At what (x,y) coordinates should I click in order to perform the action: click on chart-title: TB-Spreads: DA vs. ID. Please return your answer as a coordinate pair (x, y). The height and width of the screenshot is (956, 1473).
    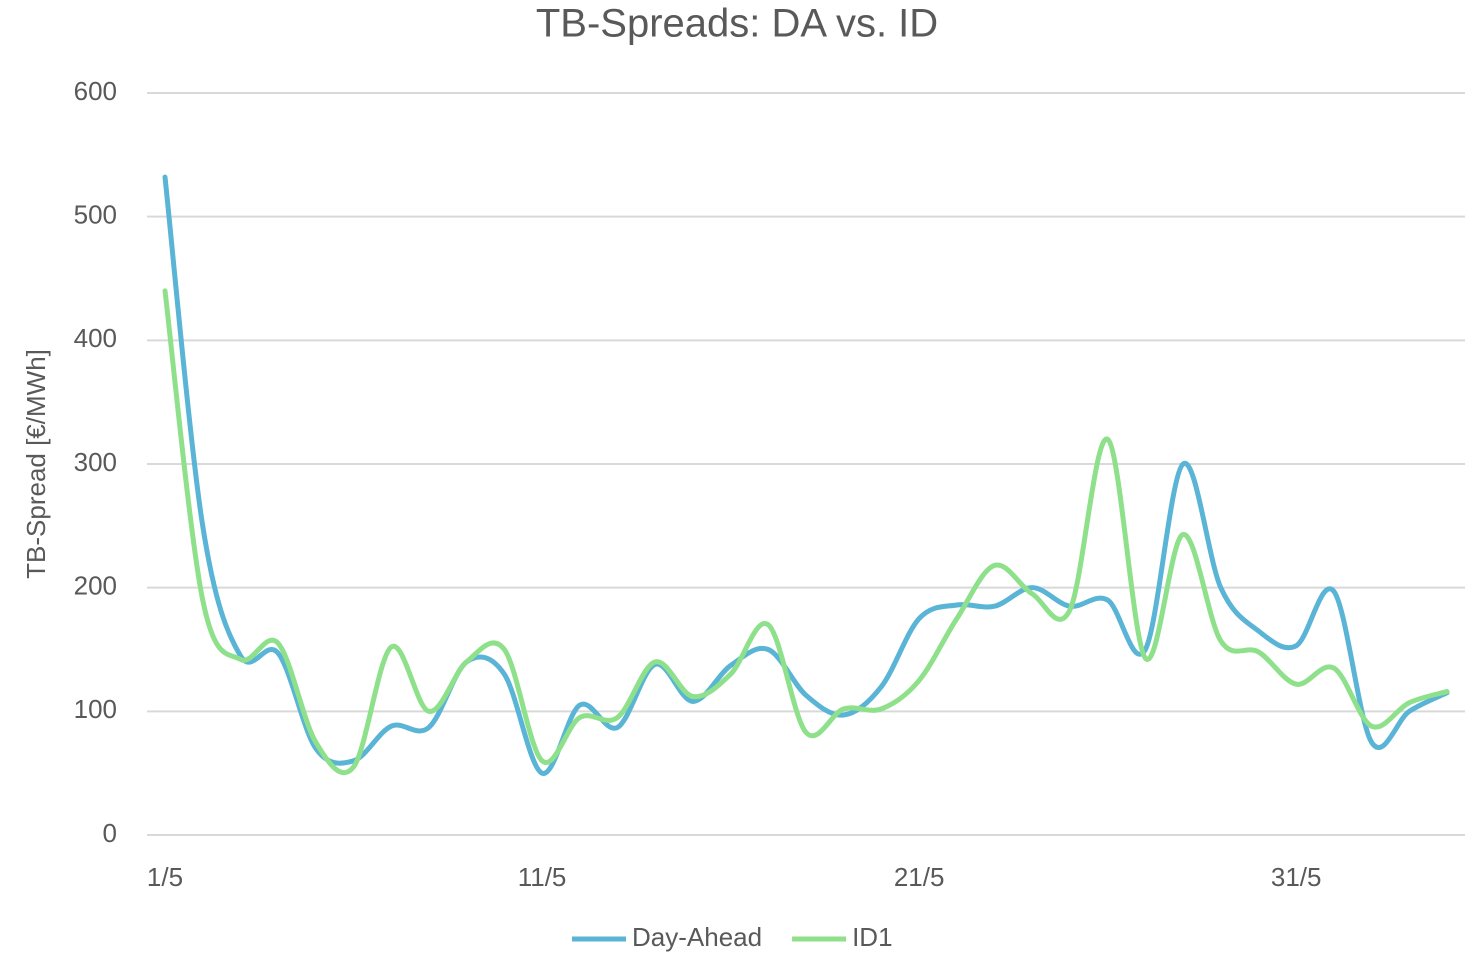
    Looking at the image, I should click on (737, 24).